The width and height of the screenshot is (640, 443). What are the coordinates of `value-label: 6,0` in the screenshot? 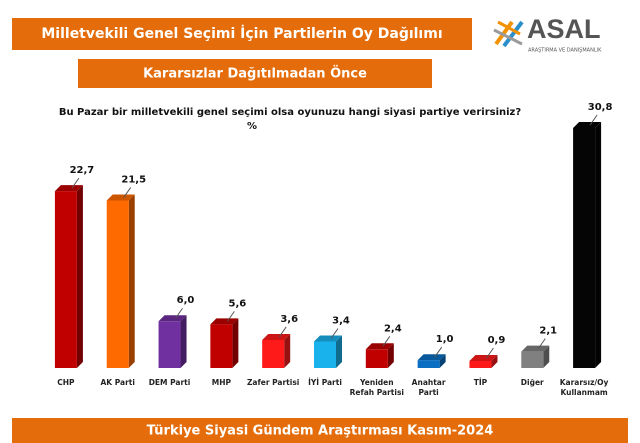 It's located at (186, 300).